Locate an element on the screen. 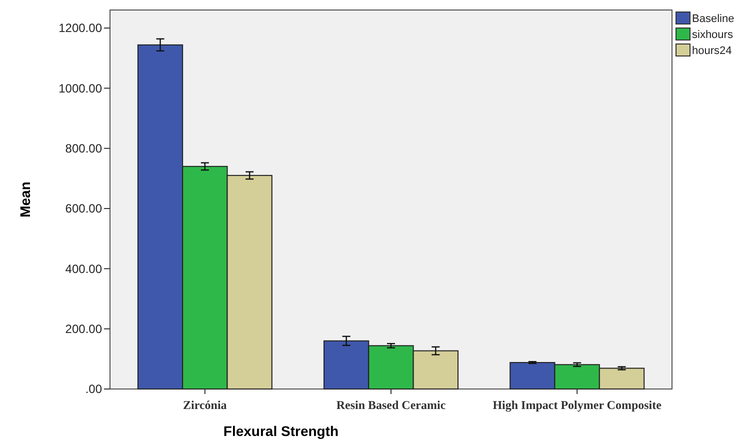  y-tick-label: 1200.00 is located at coordinates (80, 28).